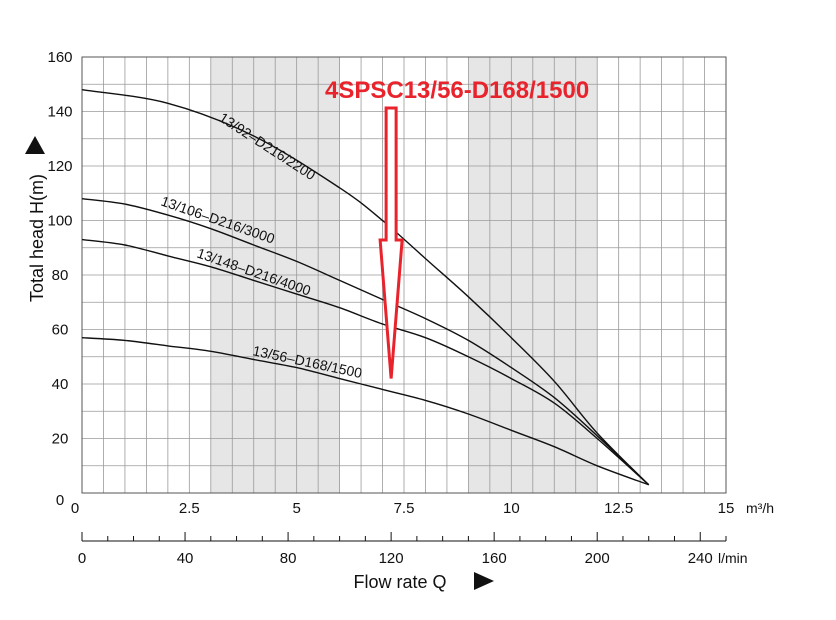 The width and height of the screenshot is (836, 620). I want to click on y-tick-label: 40, so click(60, 384).